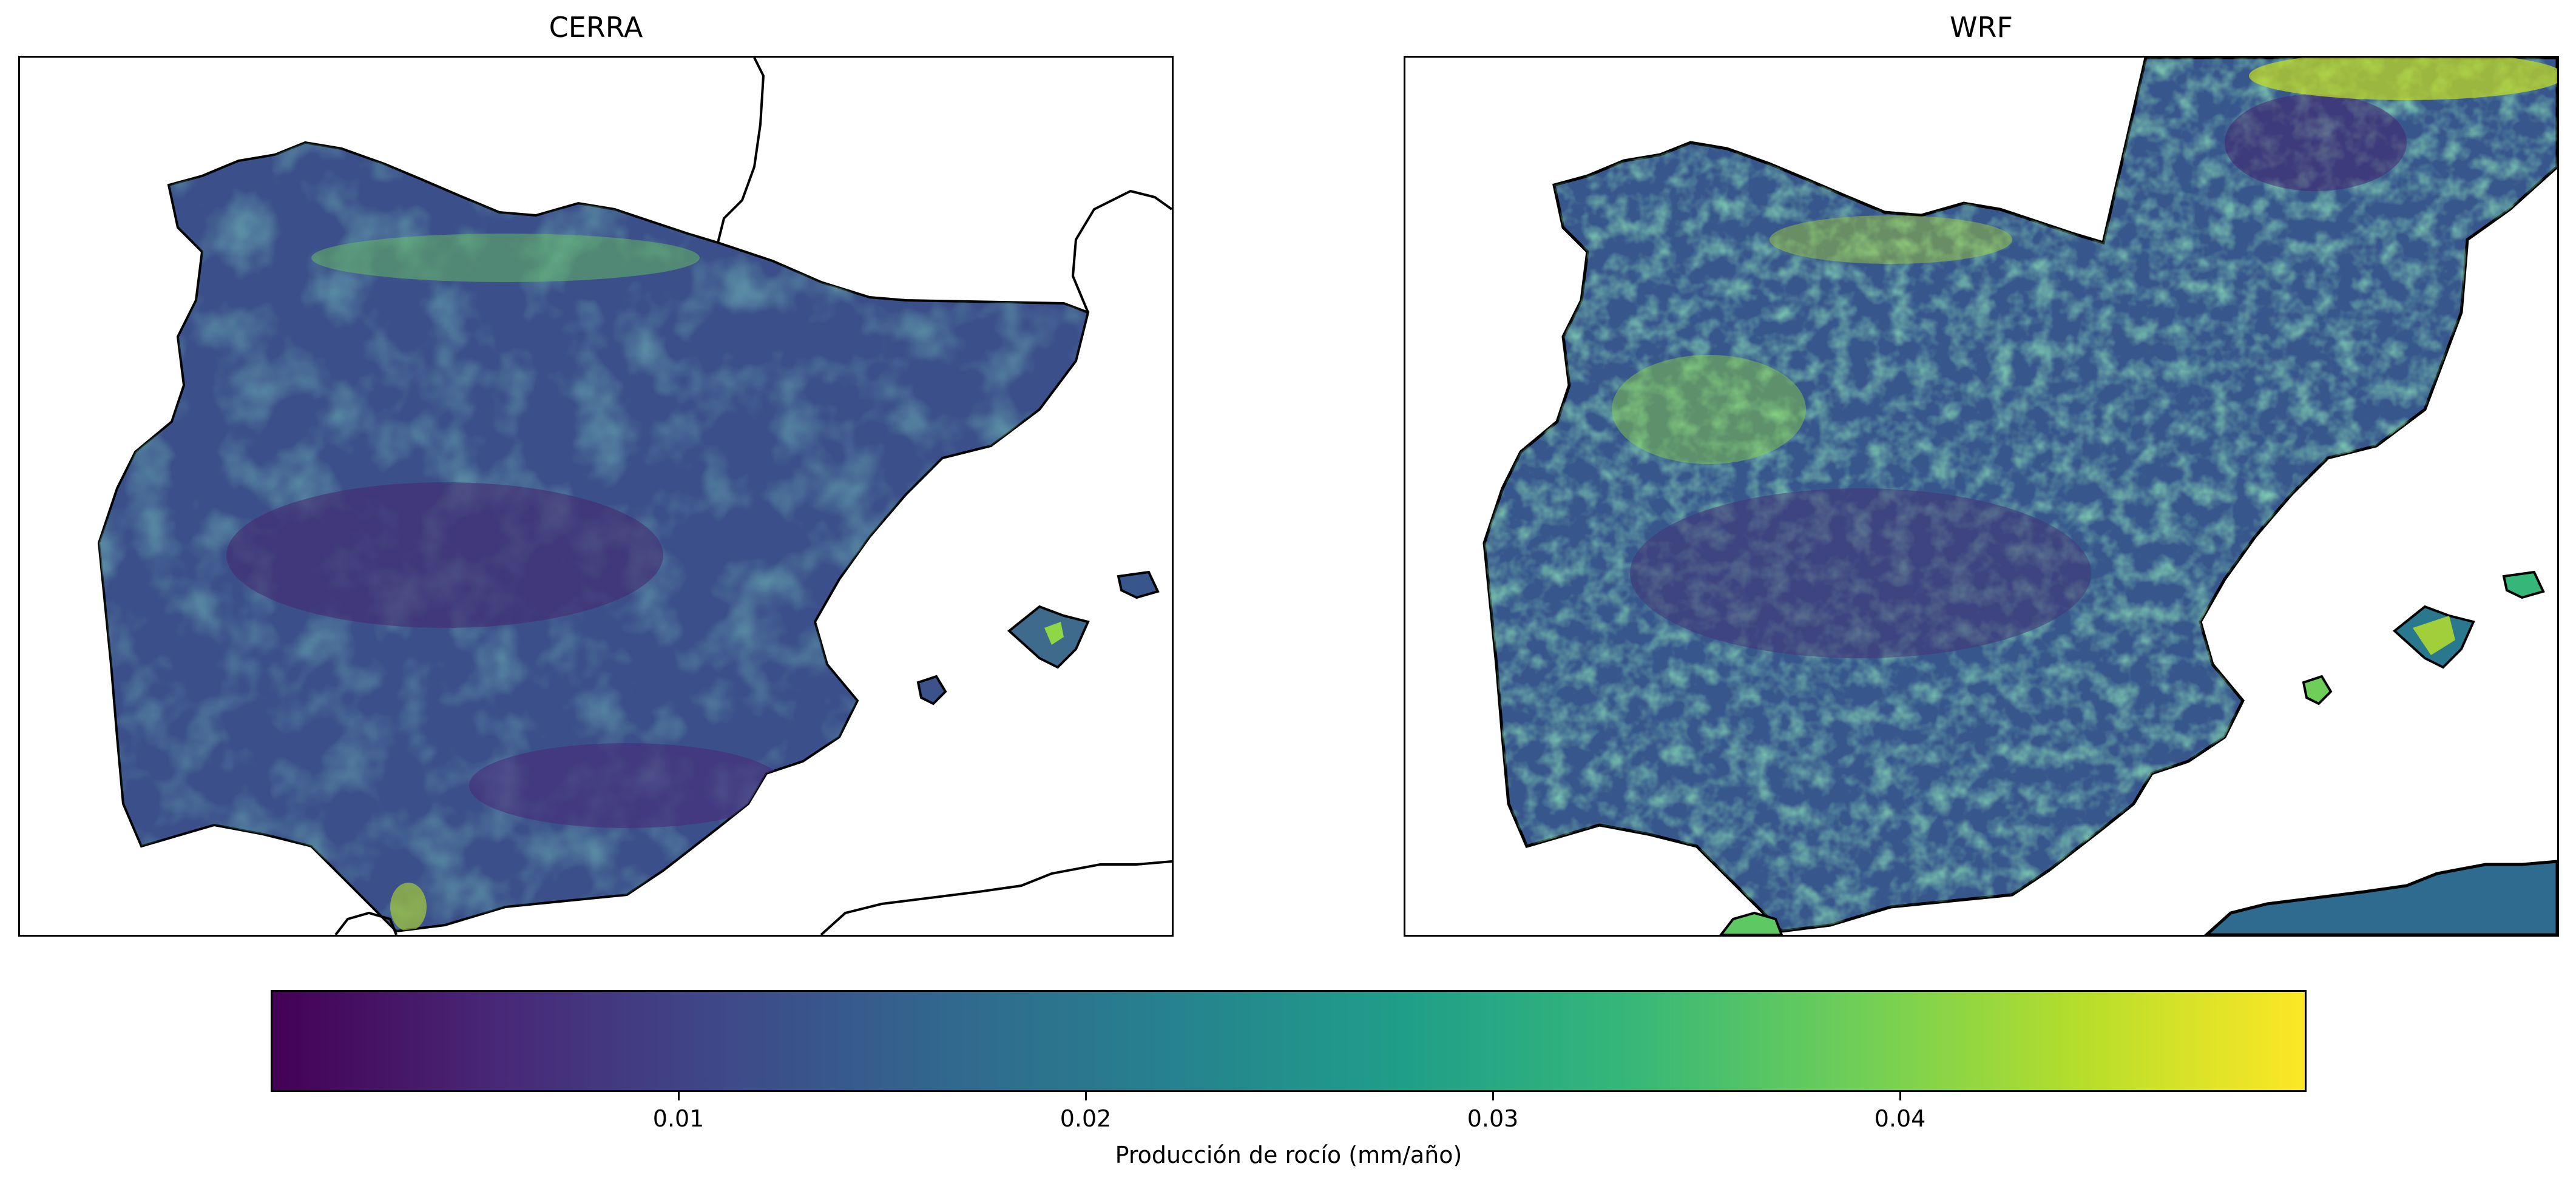 The height and width of the screenshot is (1189, 2576). What do you see at coordinates (365, 923) in the screenshot?
I see `cerra-morocco-coast` at bounding box center [365, 923].